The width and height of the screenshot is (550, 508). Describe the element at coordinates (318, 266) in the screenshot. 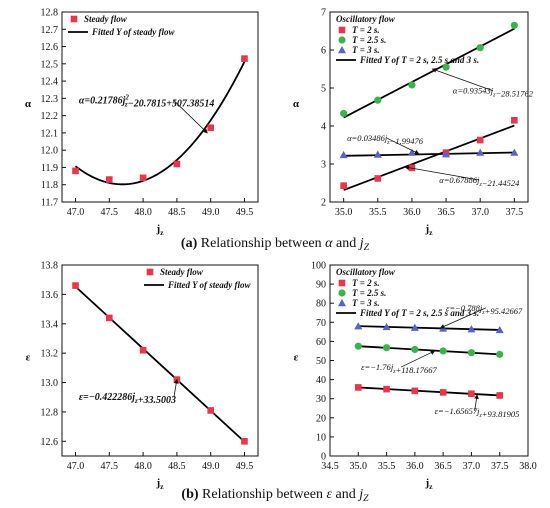

I see `b-right-y-tick-label: 100` at that location.